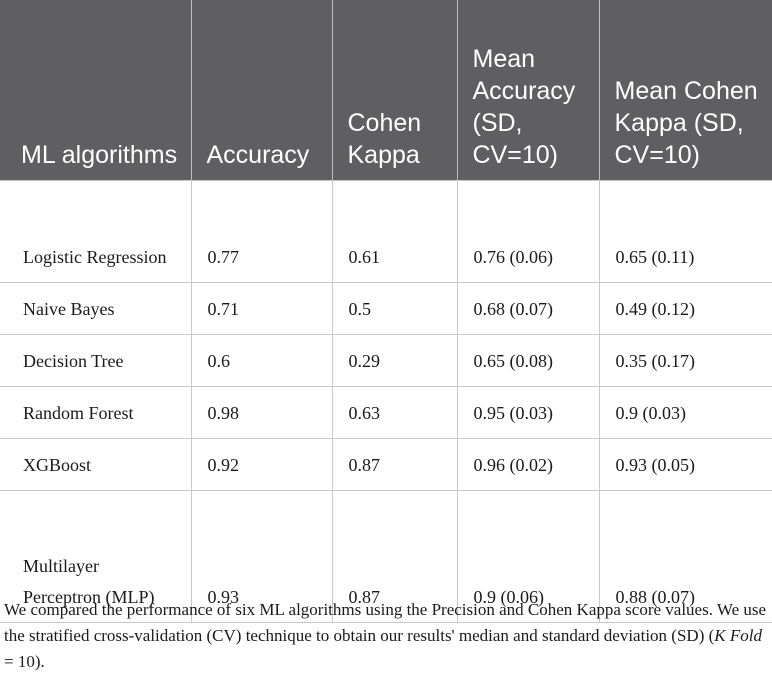 The width and height of the screenshot is (772, 683). What do you see at coordinates (261, 359) in the screenshot?
I see `accuracy-cell: 0.6` at bounding box center [261, 359].